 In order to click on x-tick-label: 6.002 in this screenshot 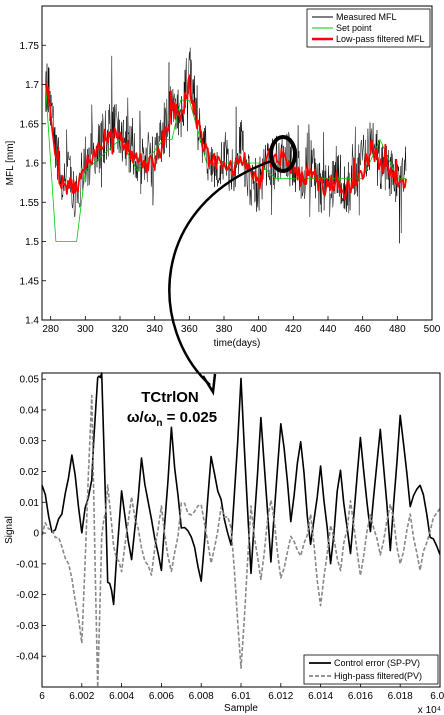, I will do `click(81, 696)`.